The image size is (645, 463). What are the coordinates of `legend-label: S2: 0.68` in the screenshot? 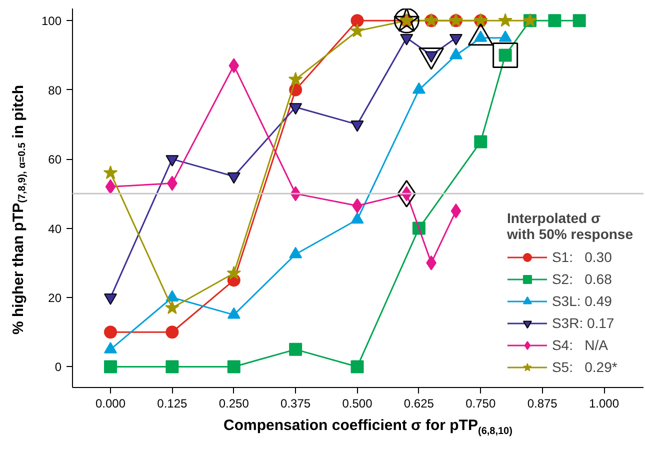 It's located at (582, 279).